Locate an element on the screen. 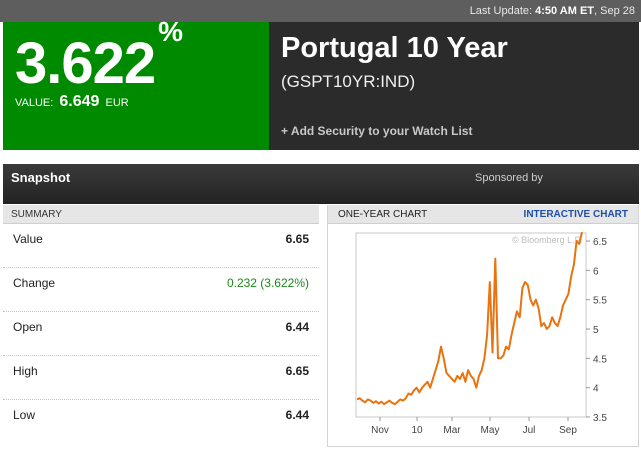  last-update-bar: Last Update: 4:50 AM ET, Sep 28 is located at coordinates (320, 11).